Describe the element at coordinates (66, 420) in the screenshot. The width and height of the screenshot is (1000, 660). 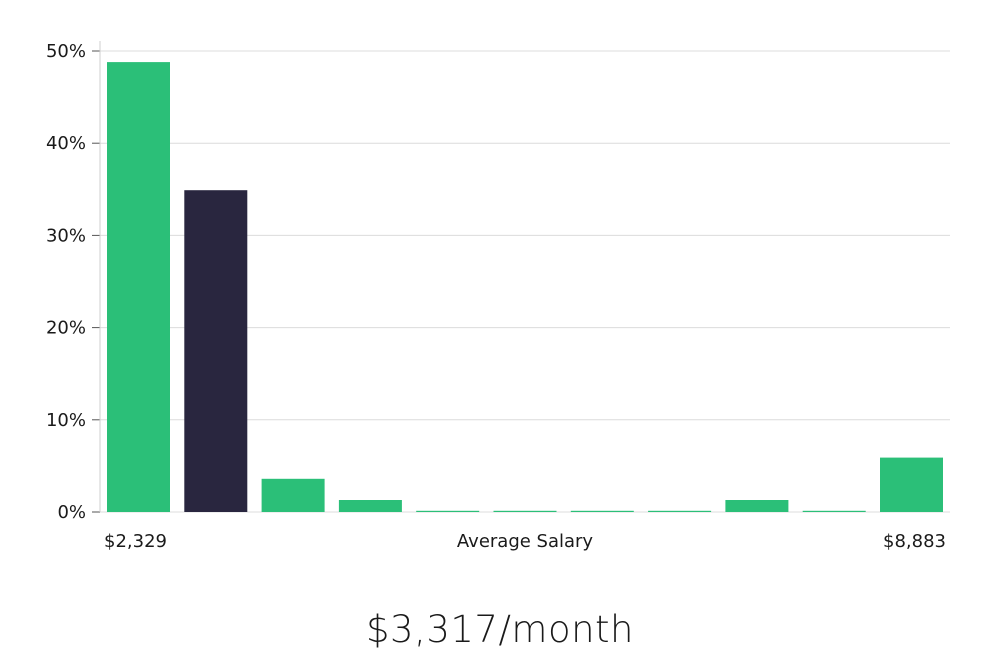
I see `y-tick-label: 10%` at that location.